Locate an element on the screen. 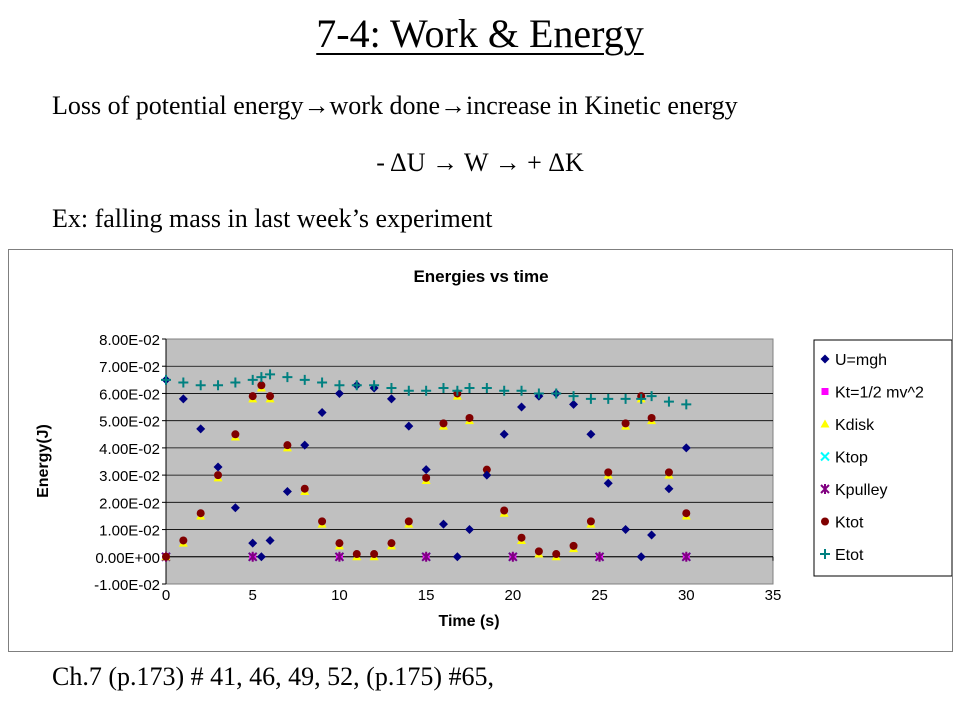 This screenshot has width=960, height=720. y-tick-label: 2.00E-02 is located at coordinates (129, 503).